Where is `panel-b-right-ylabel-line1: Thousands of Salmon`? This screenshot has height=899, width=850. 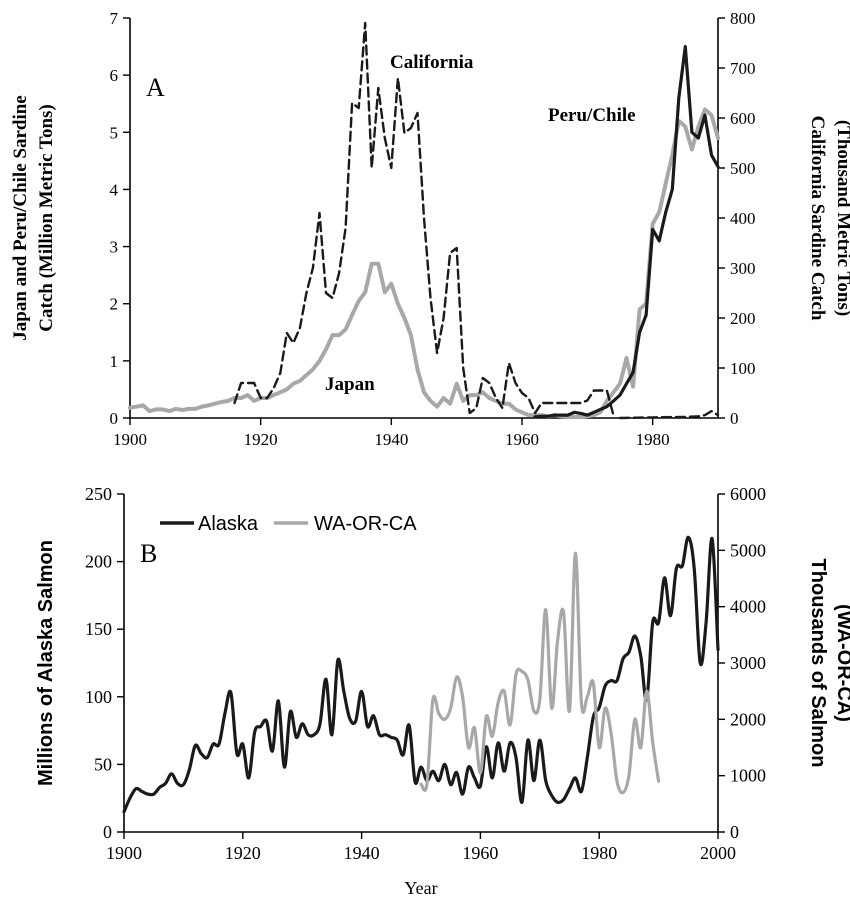 panel-b-right-ylabel-line1: Thousands of Salmon is located at coordinates (818, 663).